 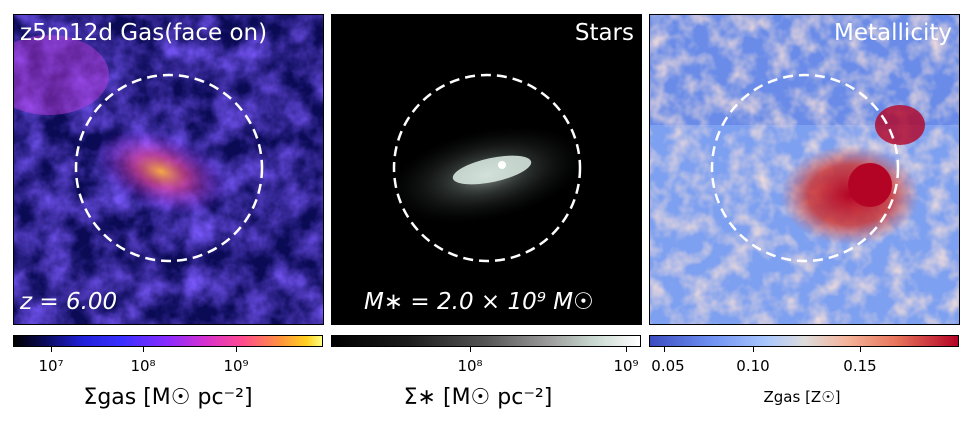 What do you see at coordinates (478, 397) in the screenshot?
I see `stars-colorbar-label: Σ∗ [M☉ pc⁻²]` at bounding box center [478, 397].